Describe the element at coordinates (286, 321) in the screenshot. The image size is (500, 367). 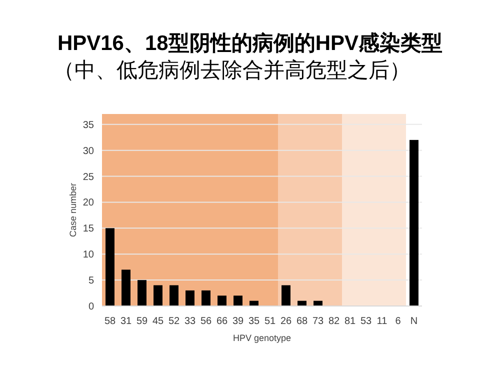
I see `x-tick-label: 26` at that location.